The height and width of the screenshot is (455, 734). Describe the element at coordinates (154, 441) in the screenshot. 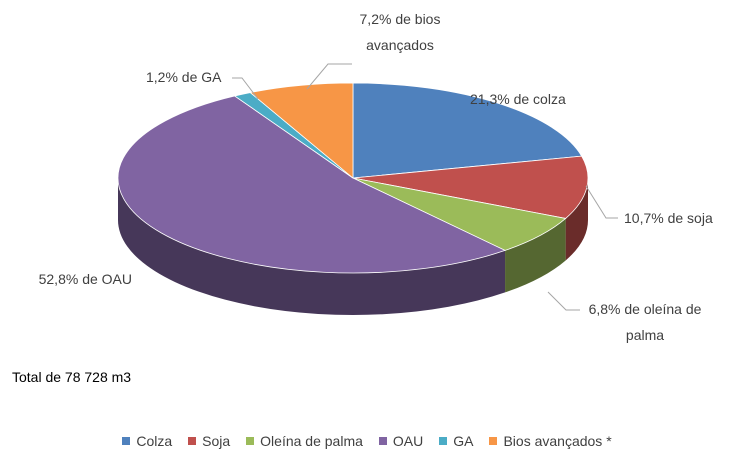

I see `legend-label: Colza` at that location.